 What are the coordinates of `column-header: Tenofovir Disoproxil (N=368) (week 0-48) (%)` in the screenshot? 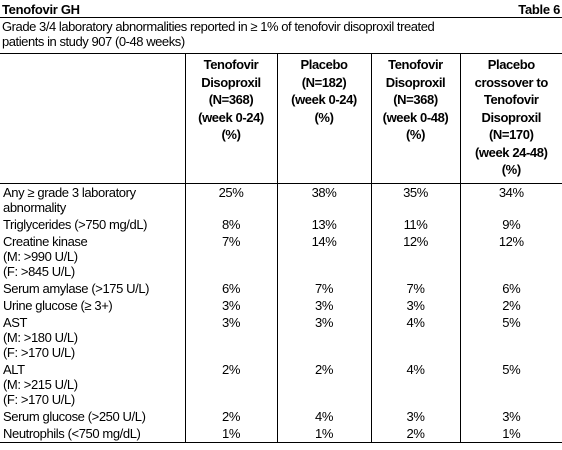 It's located at (415, 118).